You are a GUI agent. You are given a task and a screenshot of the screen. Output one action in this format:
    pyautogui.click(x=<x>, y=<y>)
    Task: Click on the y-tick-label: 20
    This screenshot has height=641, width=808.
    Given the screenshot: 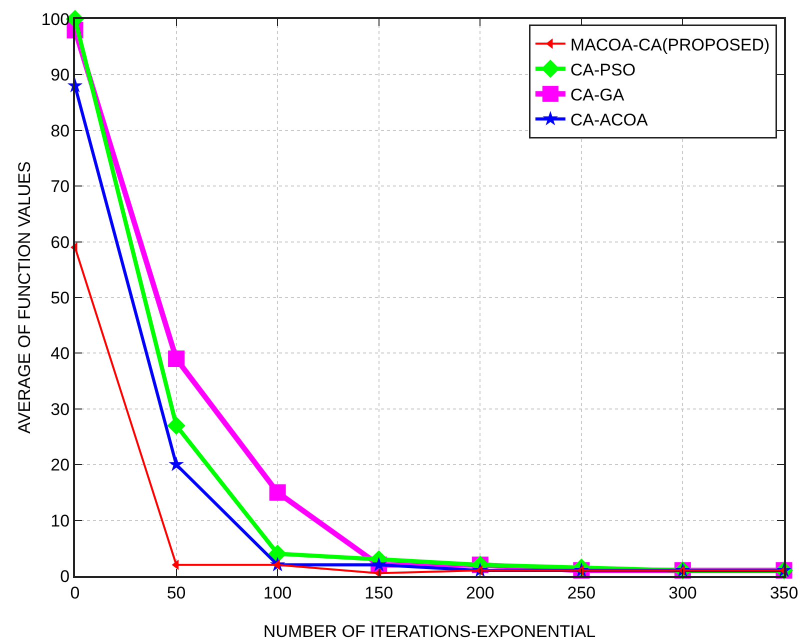 What is the action you would take?
    pyautogui.click(x=60, y=465)
    